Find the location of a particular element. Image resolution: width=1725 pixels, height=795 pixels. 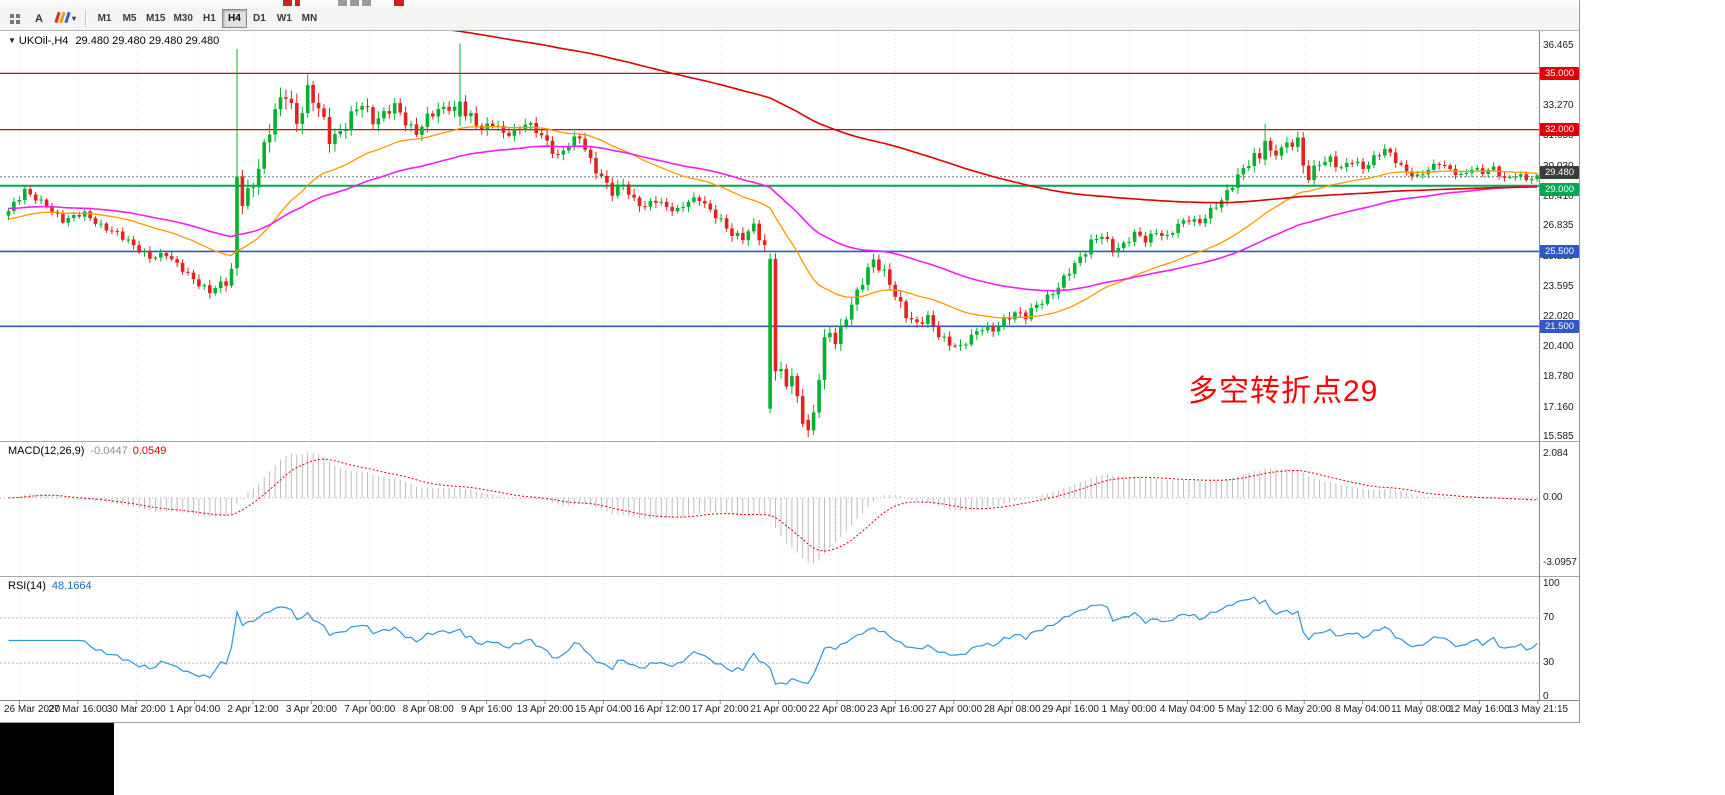

rsi-value: 48.1664 is located at coordinates (71, 586).